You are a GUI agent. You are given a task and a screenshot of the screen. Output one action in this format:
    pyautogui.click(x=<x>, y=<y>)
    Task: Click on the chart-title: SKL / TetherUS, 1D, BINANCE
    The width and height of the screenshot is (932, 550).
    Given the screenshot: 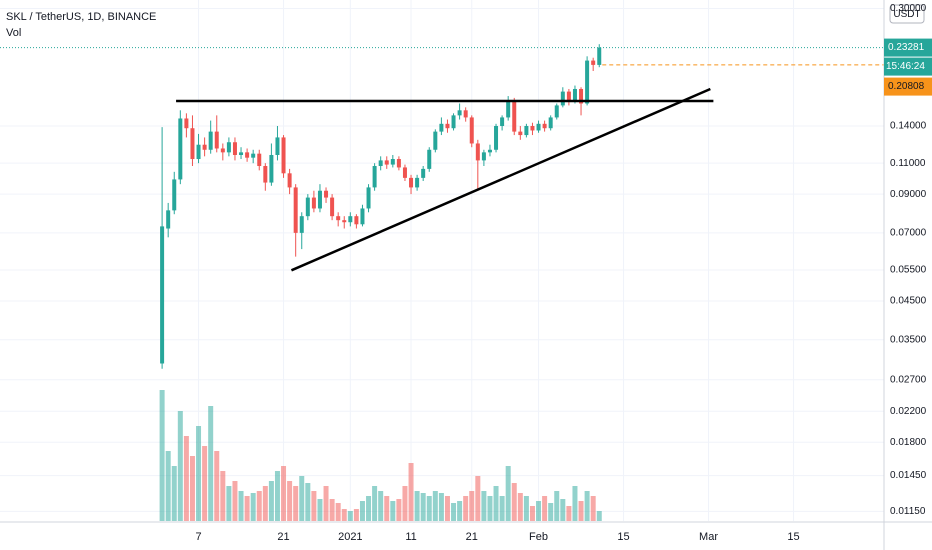 What is the action you would take?
    pyautogui.click(x=81, y=17)
    